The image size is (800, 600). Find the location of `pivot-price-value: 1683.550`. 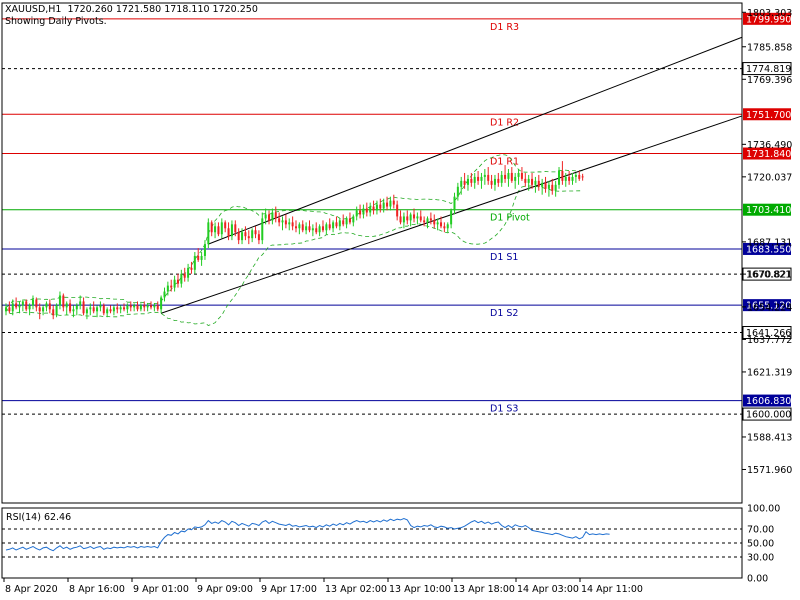

pivot-price-value: 1683.550 is located at coordinates (768, 249).